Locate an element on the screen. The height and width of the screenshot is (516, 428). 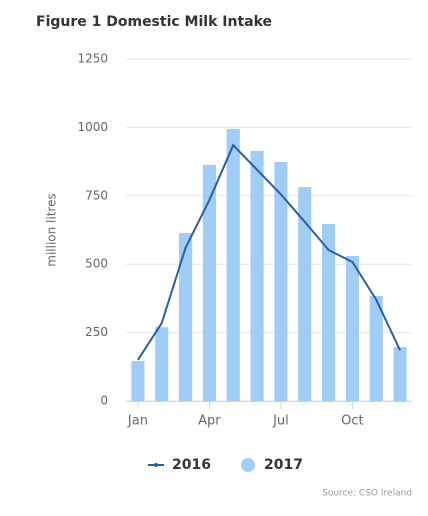
legend-label: 2016 is located at coordinates (191, 465).